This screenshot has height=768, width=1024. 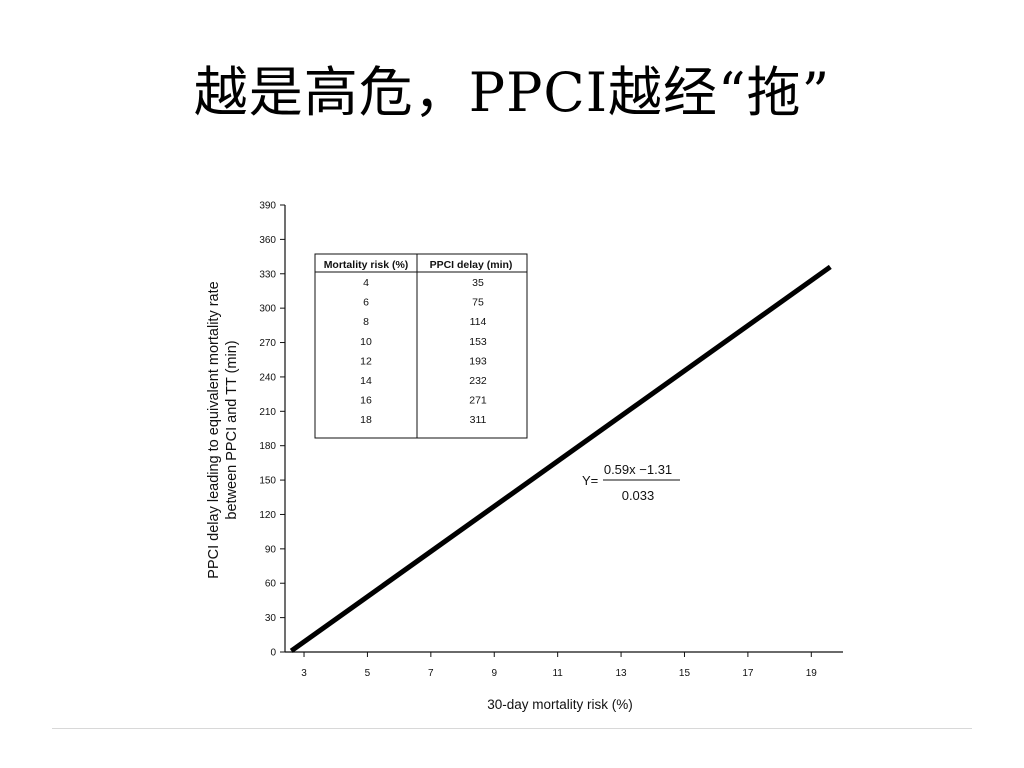 What do you see at coordinates (557, 673) in the screenshot?
I see `x-tick-label: 11` at bounding box center [557, 673].